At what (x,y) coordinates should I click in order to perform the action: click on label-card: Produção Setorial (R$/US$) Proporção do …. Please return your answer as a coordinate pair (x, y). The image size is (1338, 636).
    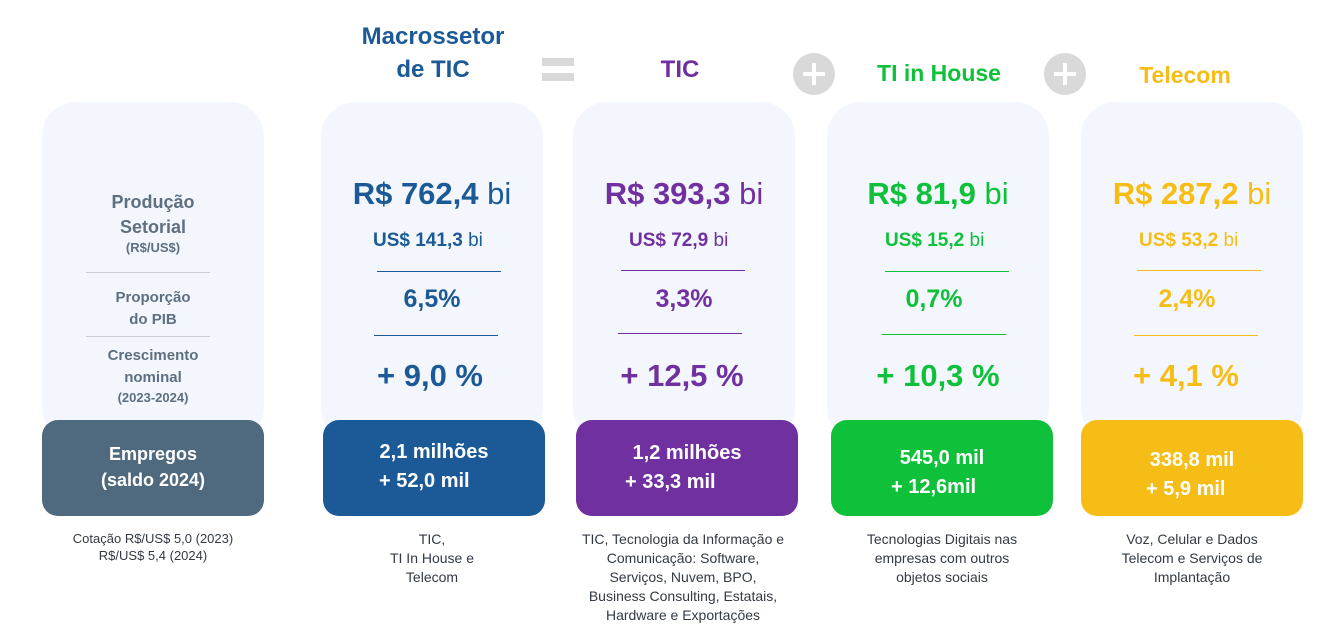
    Looking at the image, I should click on (153, 272).